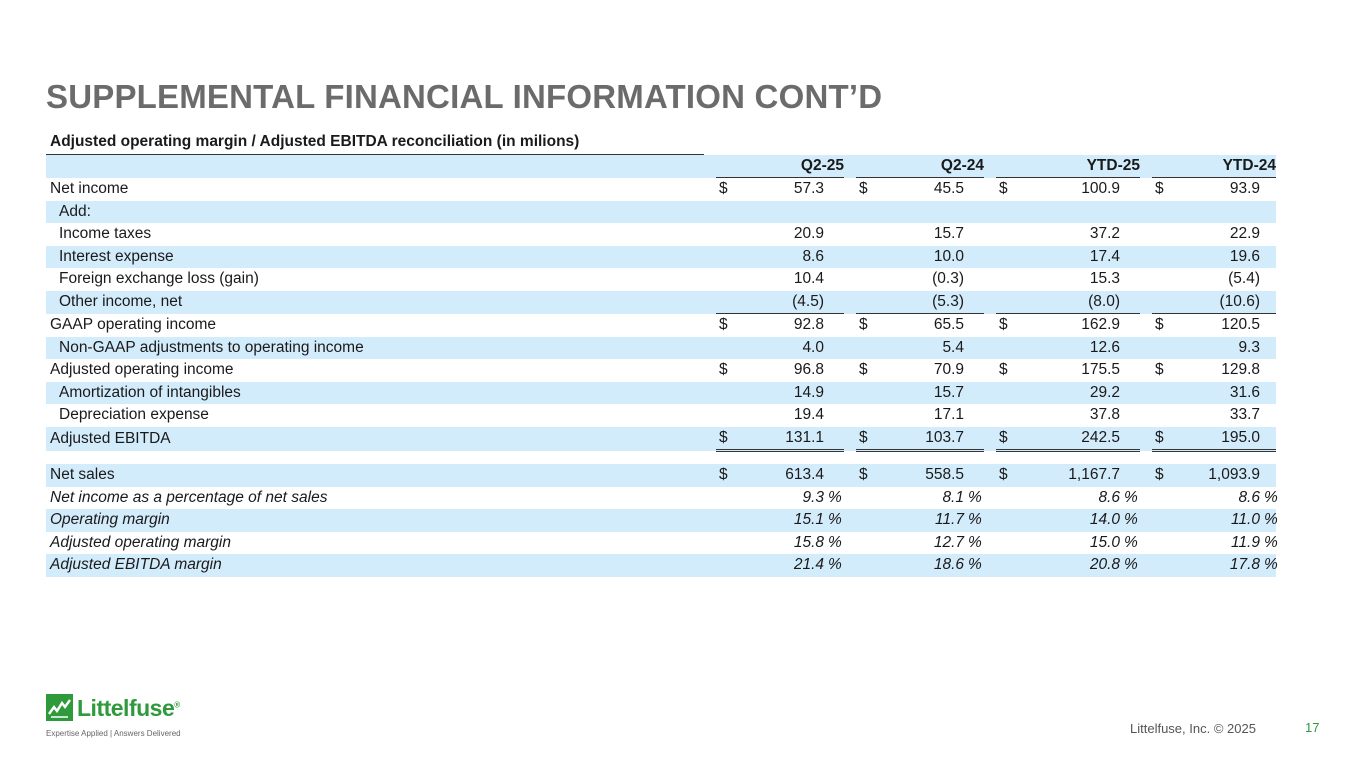 The image size is (1365, 768). I want to click on cell-value: 10.4, so click(808, 279).